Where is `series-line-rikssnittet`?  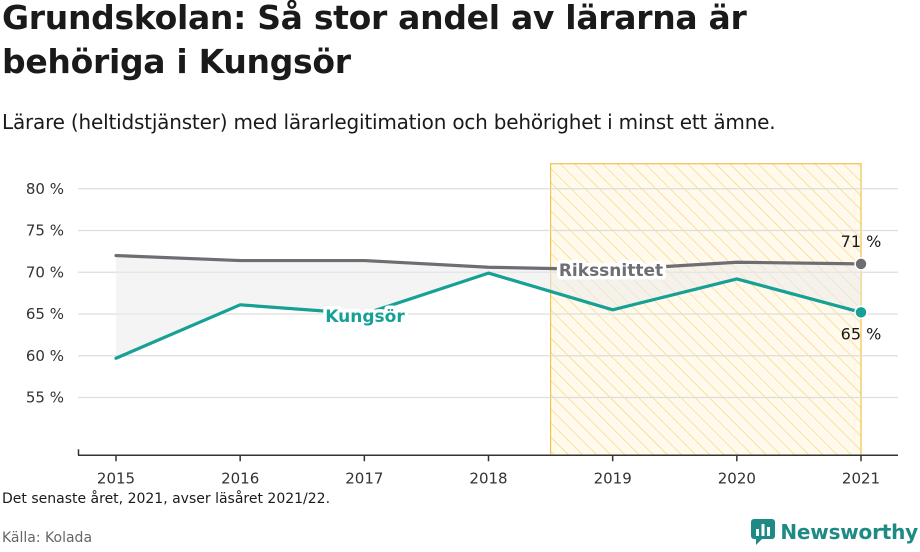 series-line-rikssnittet is located at coordinates (488, 262).